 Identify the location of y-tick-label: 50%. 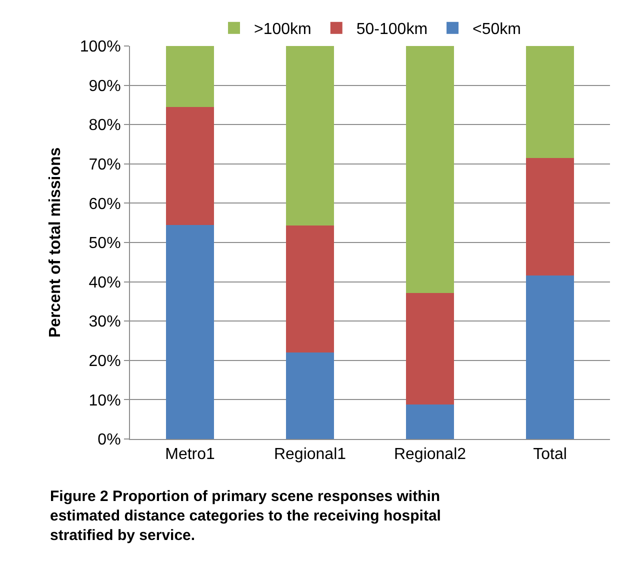
(104, 243).